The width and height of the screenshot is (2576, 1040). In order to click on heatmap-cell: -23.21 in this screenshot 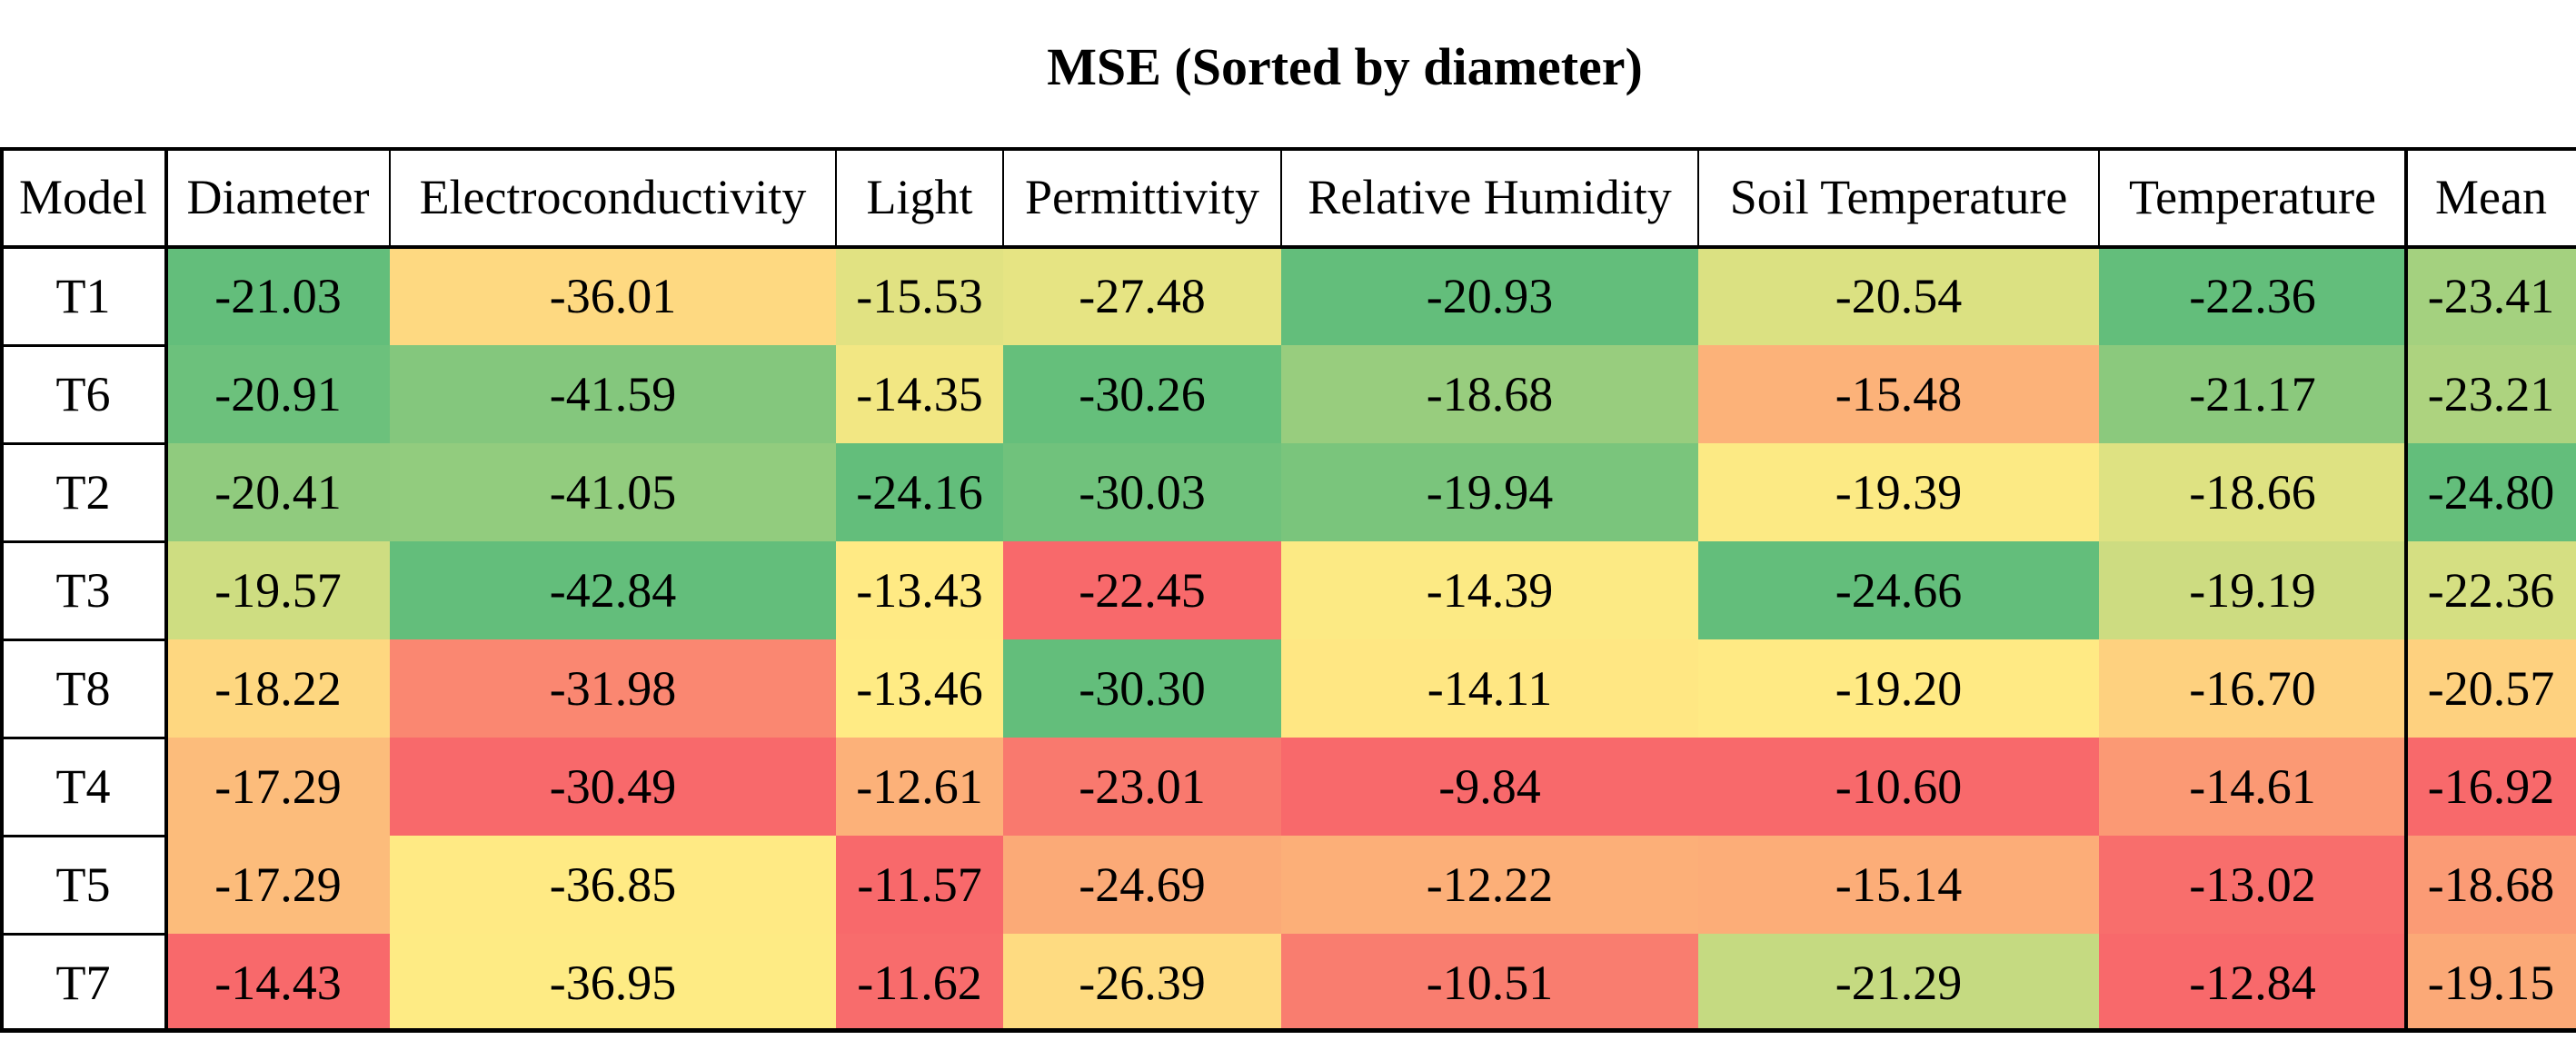, I will do `click(2491, 394)`.